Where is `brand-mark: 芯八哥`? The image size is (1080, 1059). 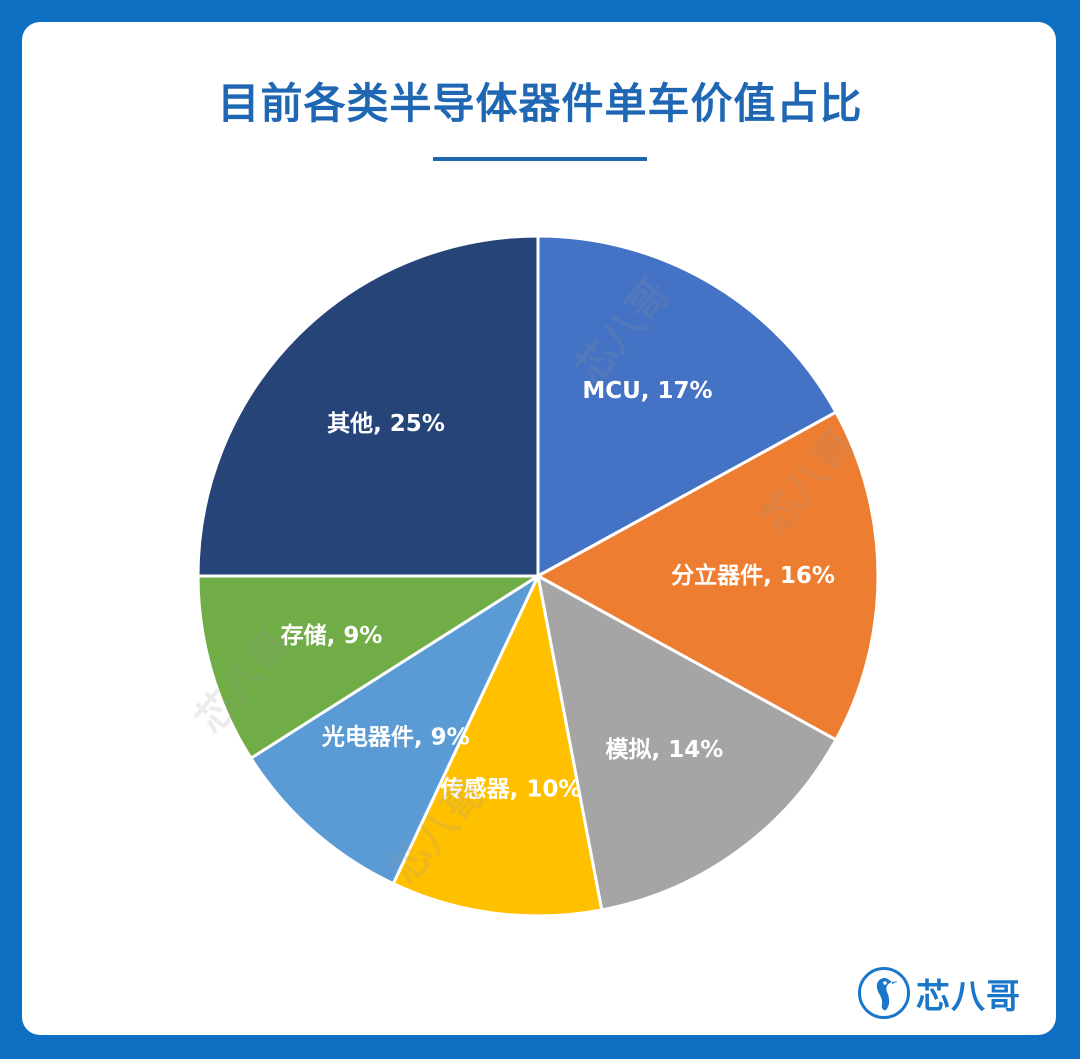 brand-mark: 芯八哥 is located at coordinates (939, 993).